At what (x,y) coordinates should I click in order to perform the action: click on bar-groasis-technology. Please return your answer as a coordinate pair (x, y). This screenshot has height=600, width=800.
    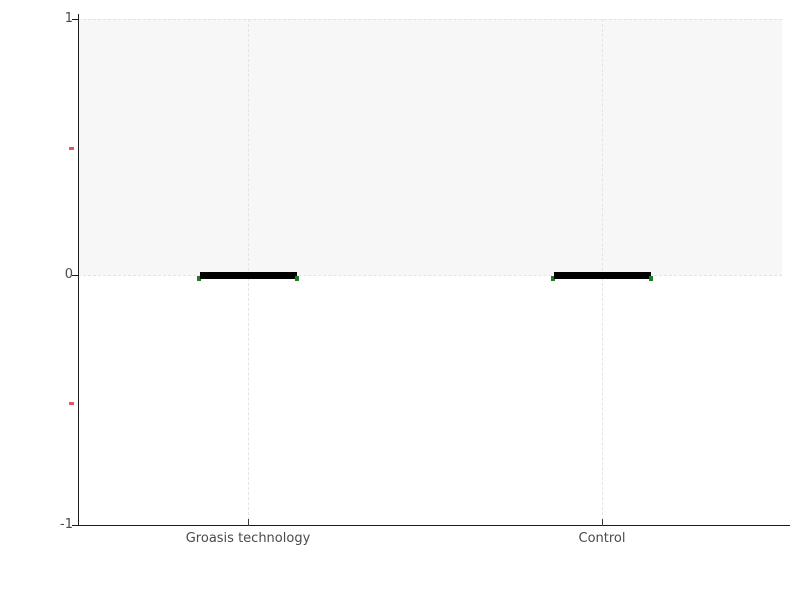
    Looking at the image, I should click on (248, 275).